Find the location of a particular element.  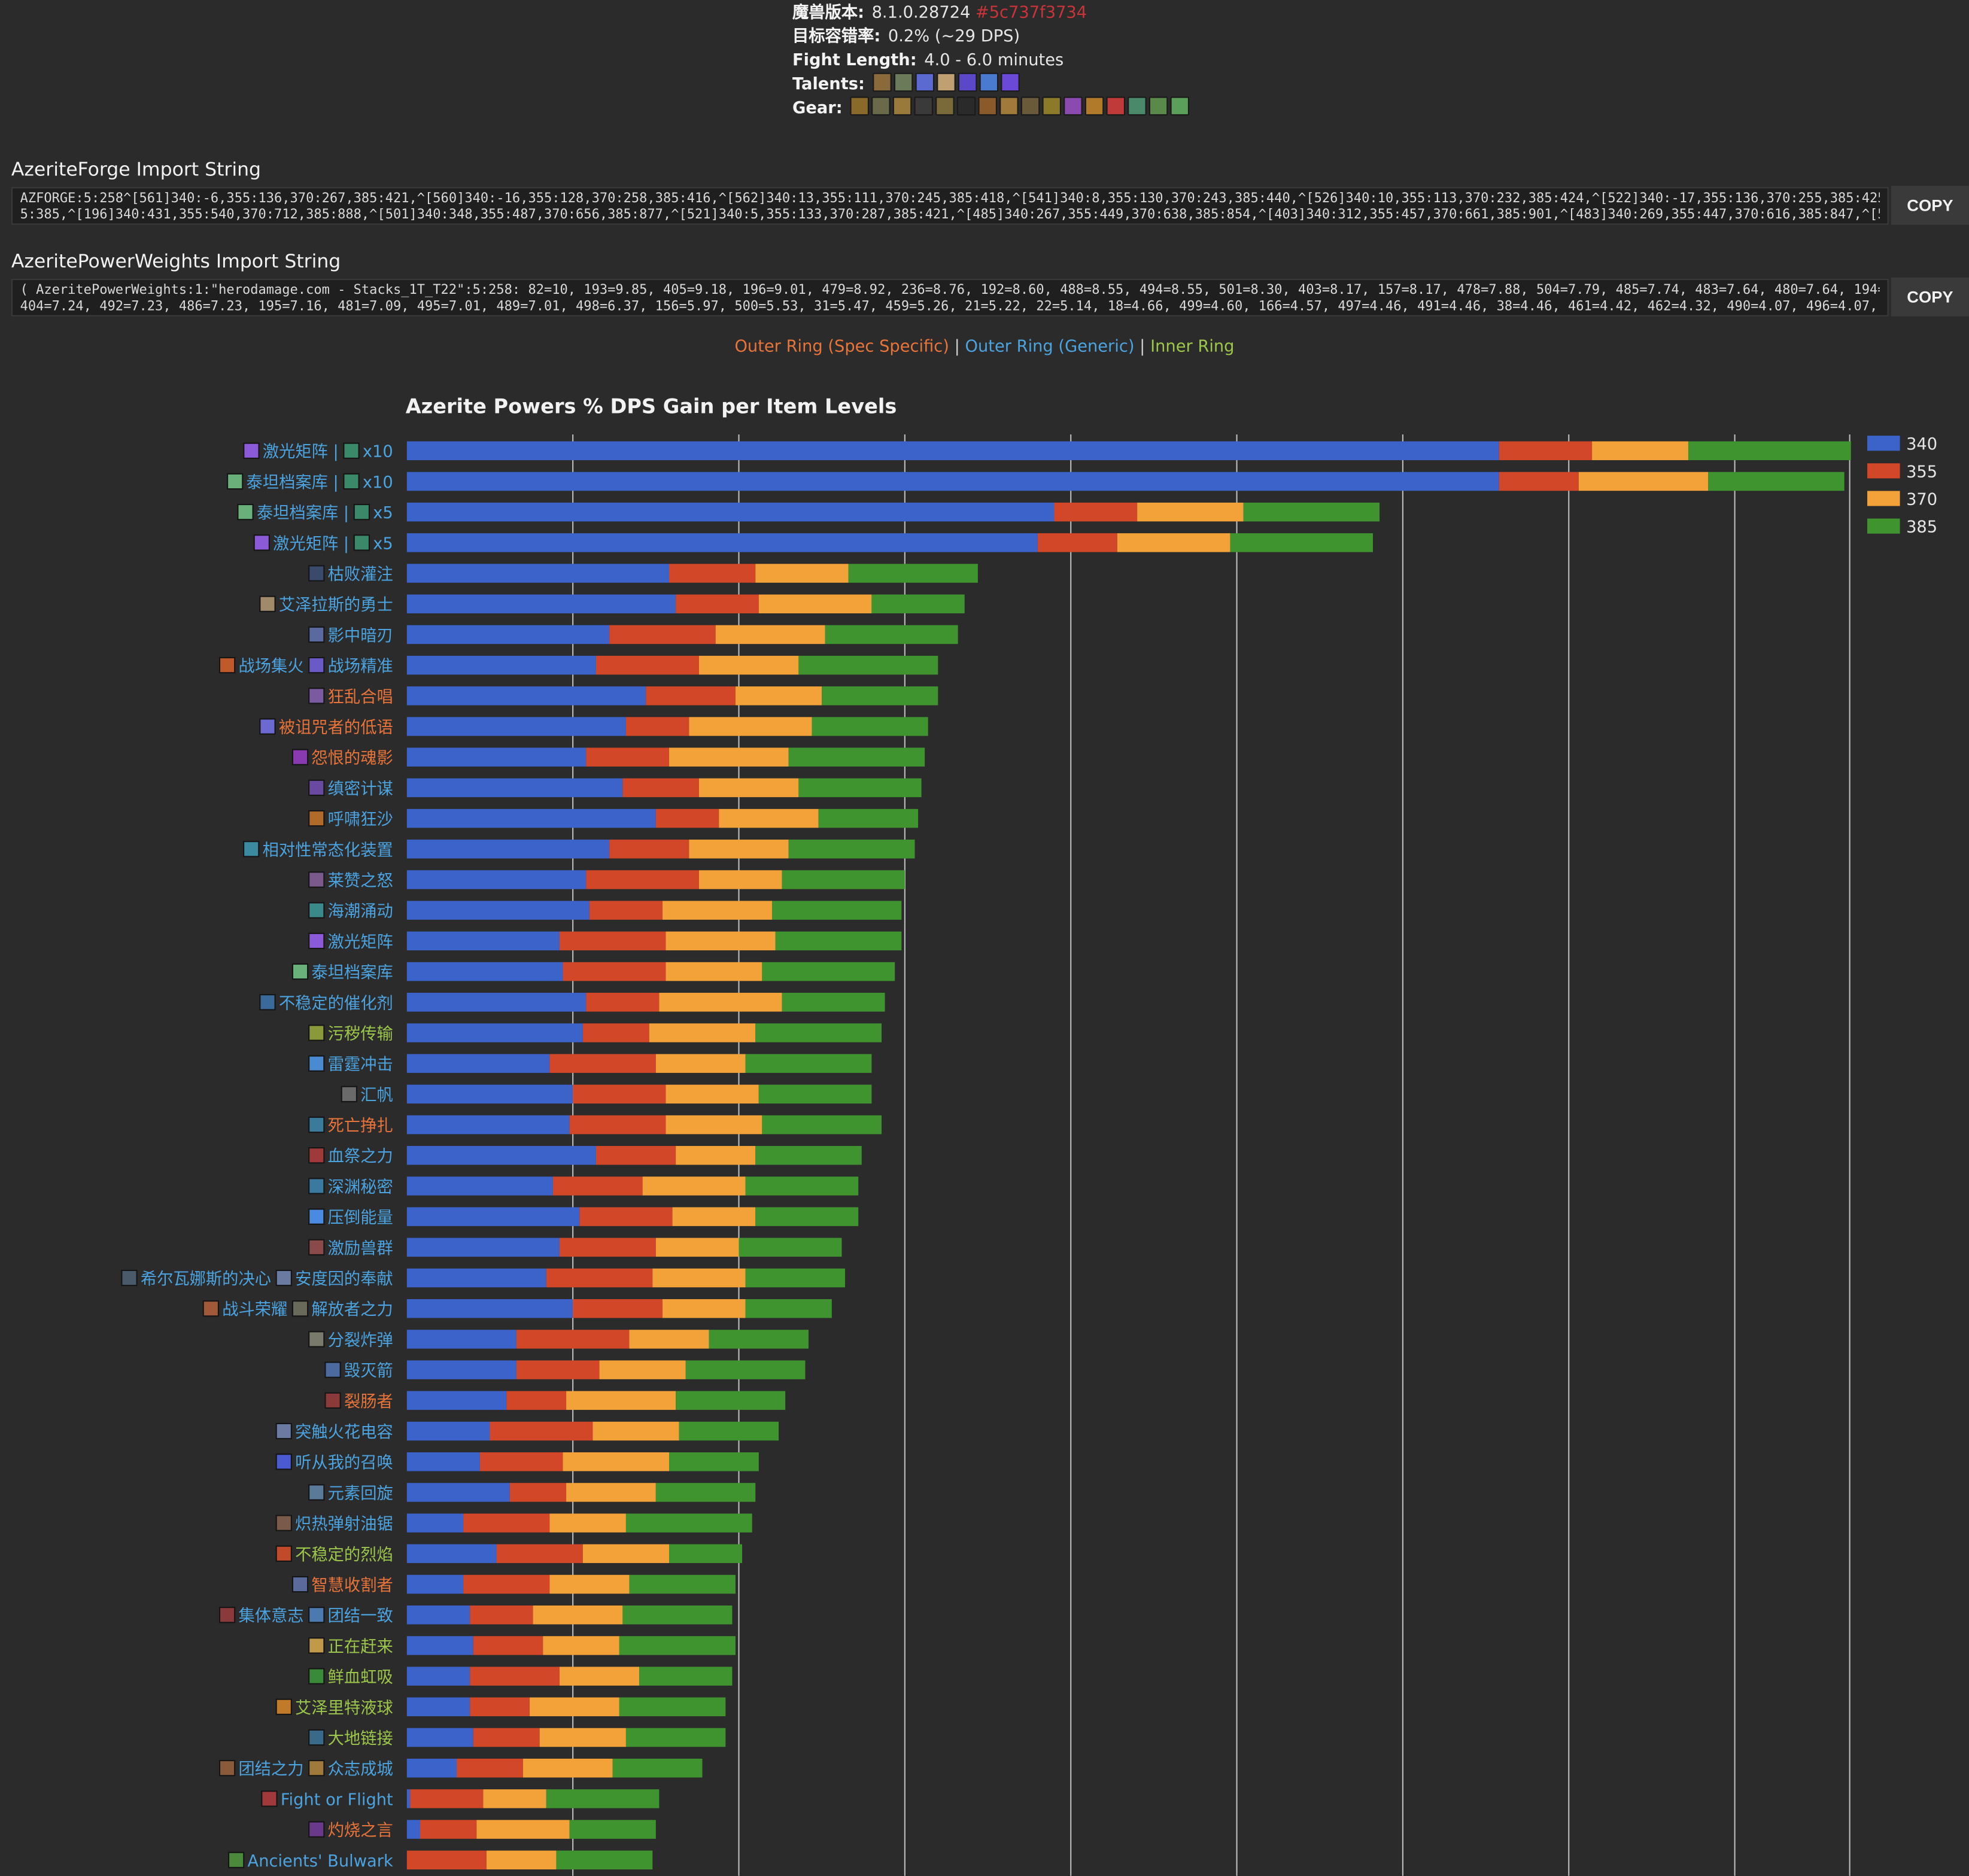

category-label: 集体意志 团结一致 is located at coordinates (316, 1616).